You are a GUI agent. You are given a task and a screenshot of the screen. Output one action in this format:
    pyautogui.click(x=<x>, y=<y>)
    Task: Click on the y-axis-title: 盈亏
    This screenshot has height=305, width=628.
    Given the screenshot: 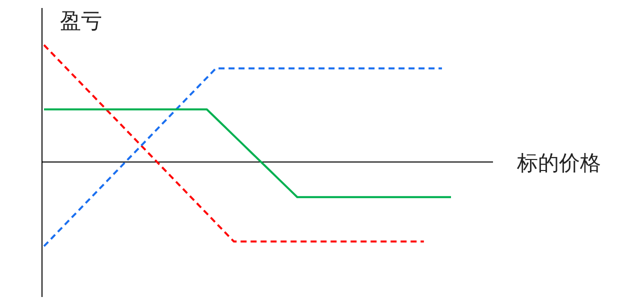 What is the action you would take?
    pyautogui.click(x=81, y=21)
    